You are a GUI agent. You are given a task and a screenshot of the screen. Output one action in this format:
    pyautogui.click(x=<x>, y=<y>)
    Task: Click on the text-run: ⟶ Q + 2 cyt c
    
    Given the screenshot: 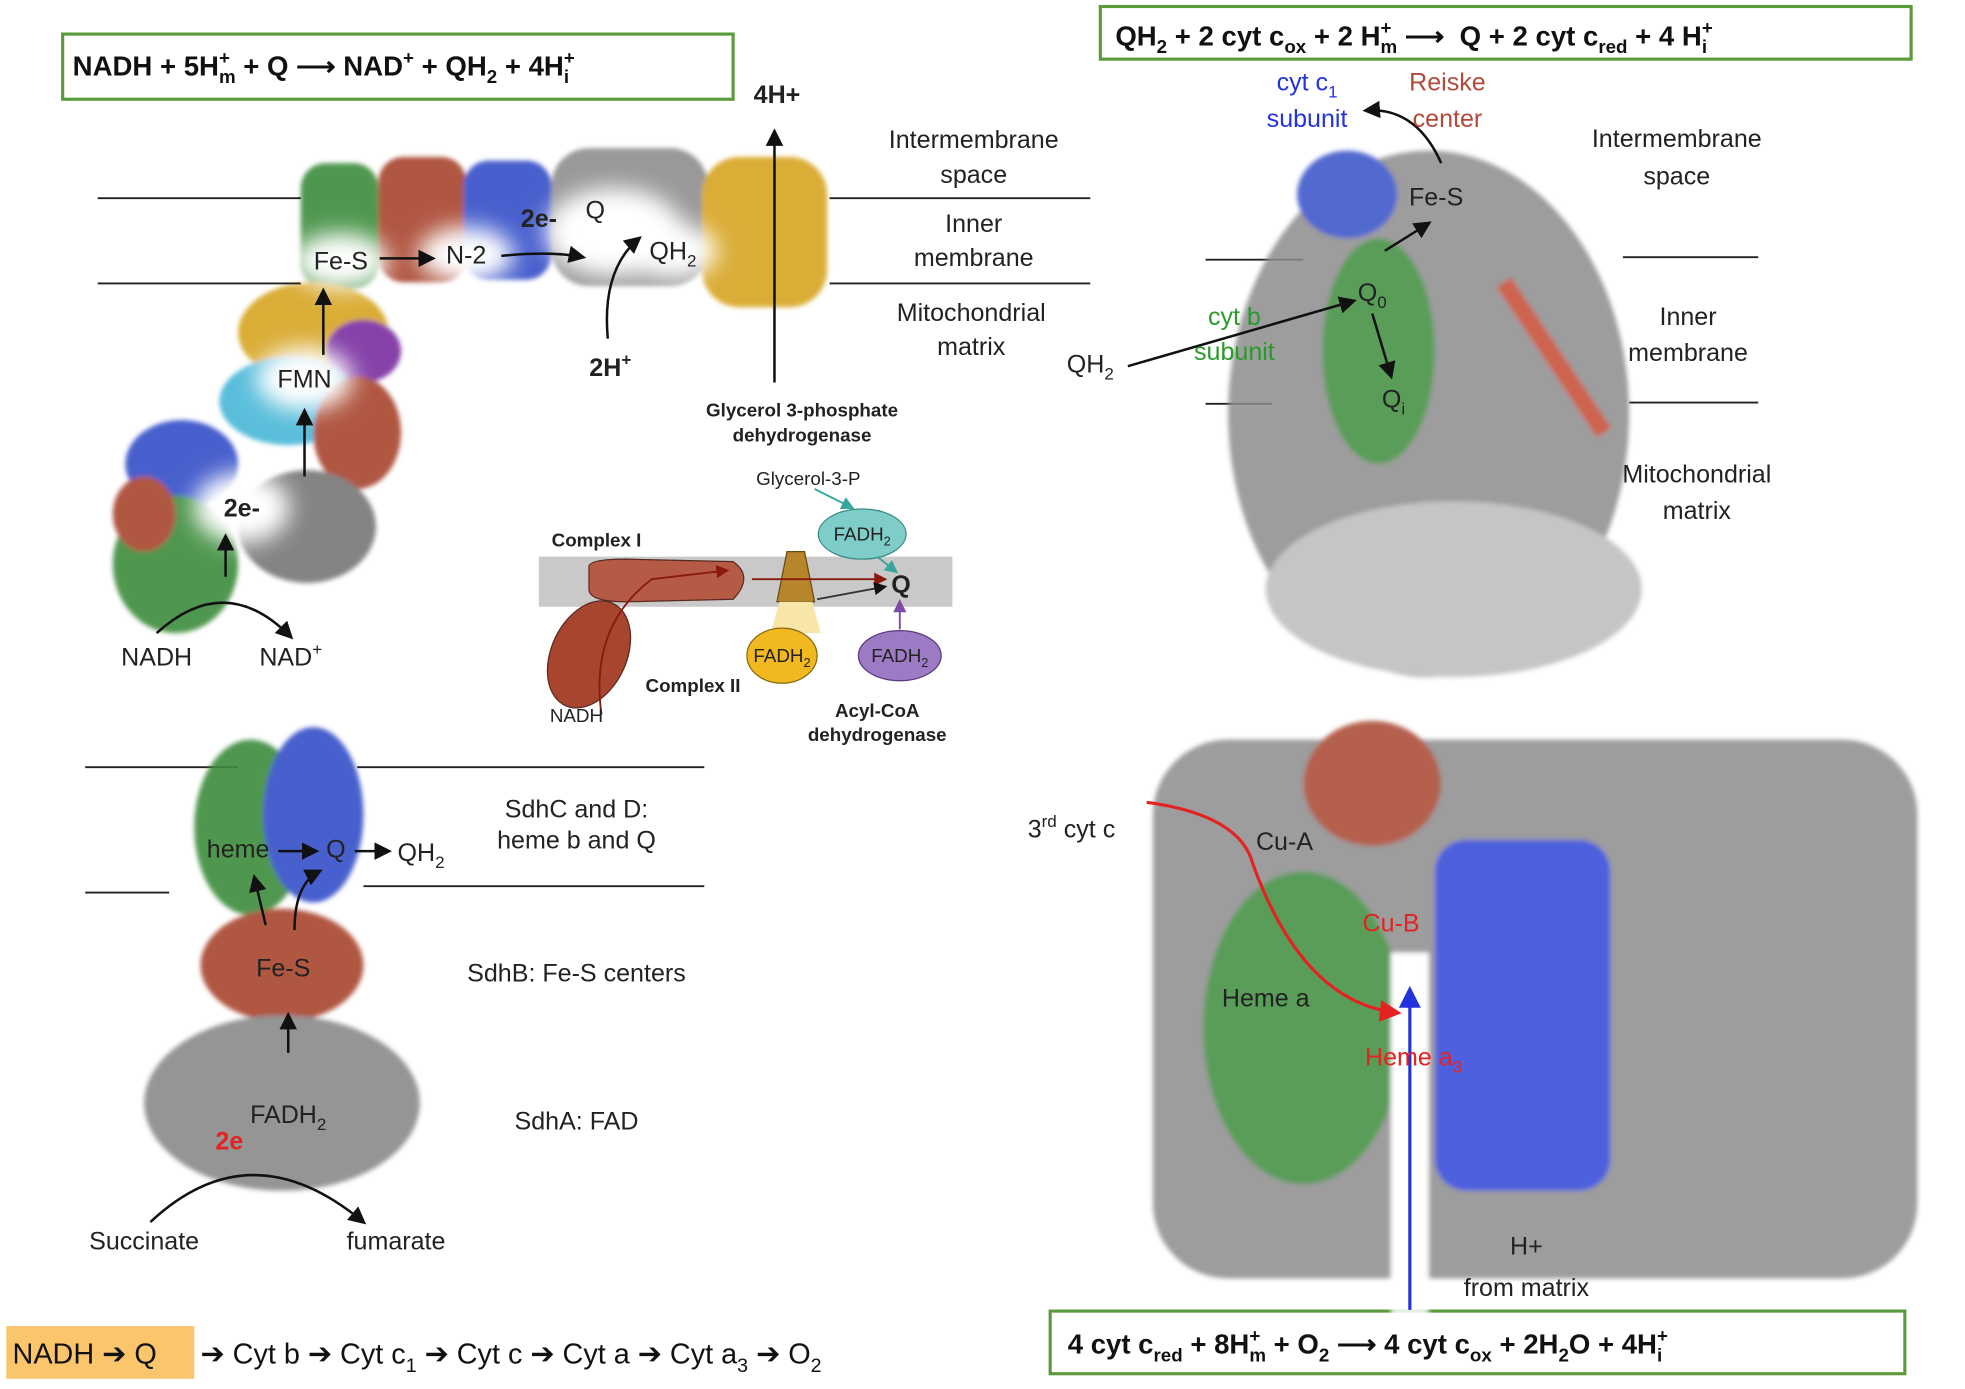 What is the action you would take?
    pyautogui.click(x=1497, y=35)
    